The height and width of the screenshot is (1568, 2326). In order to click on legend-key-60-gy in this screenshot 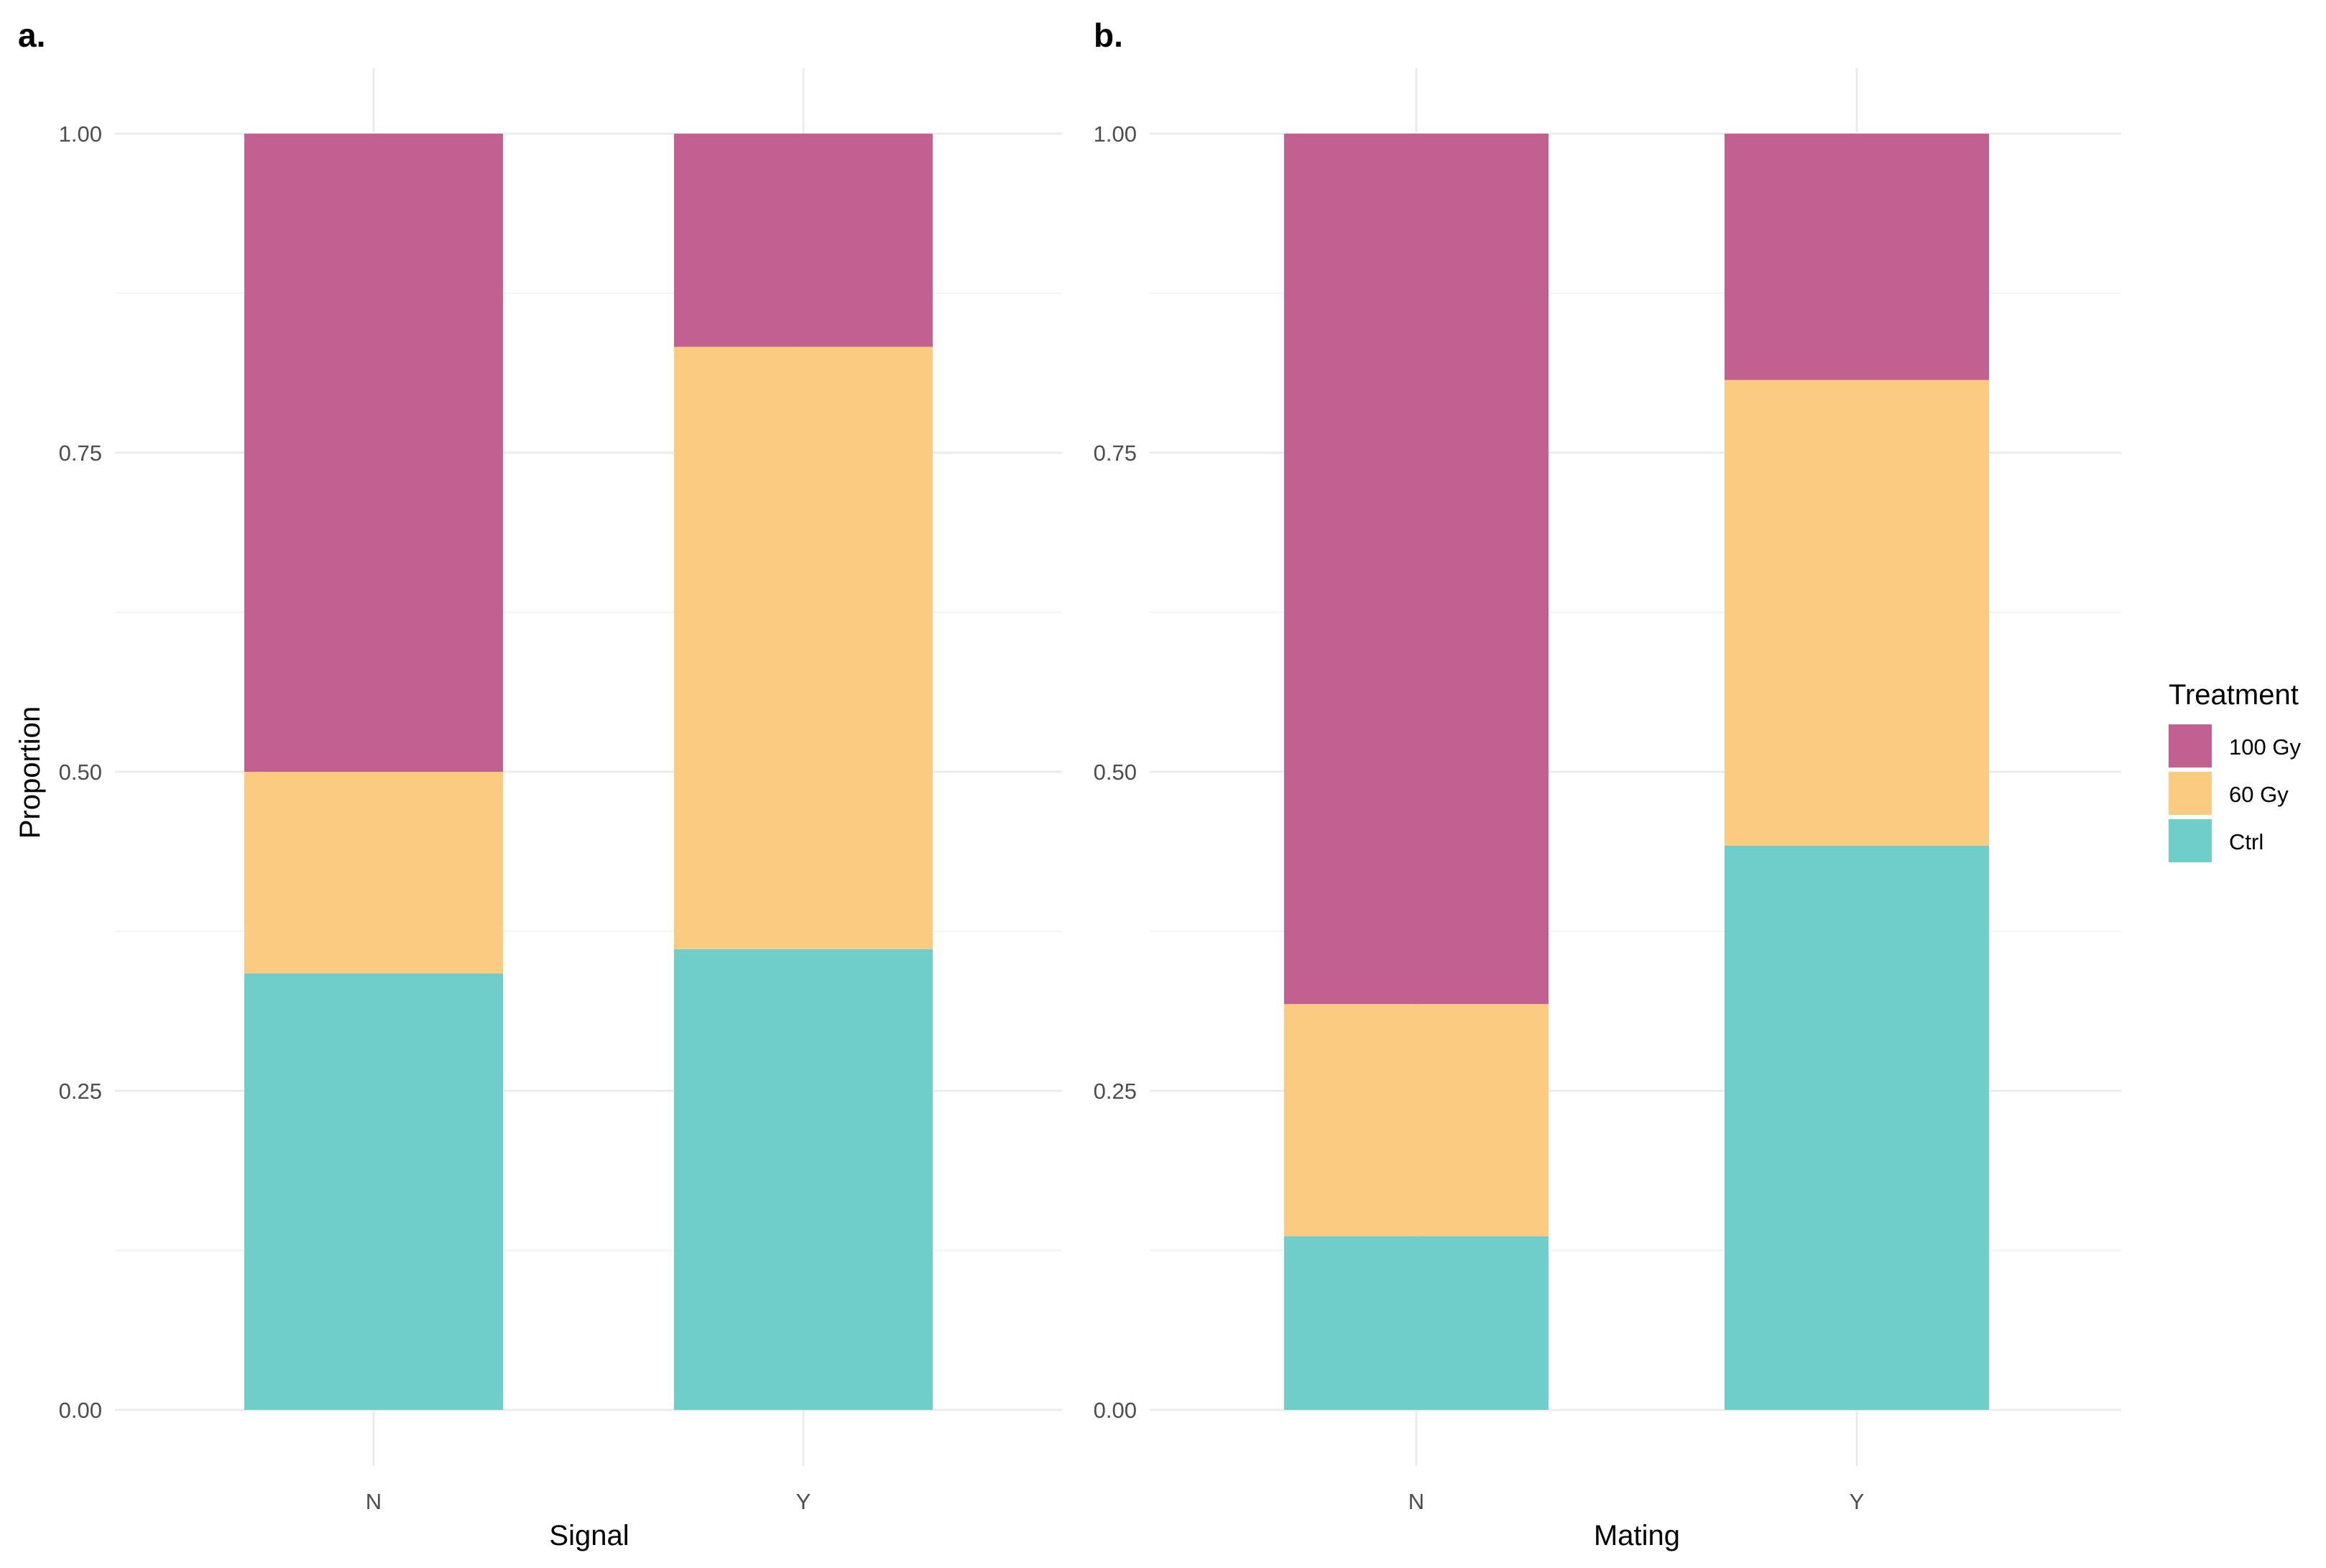, I will do `click(2190, 793)`.